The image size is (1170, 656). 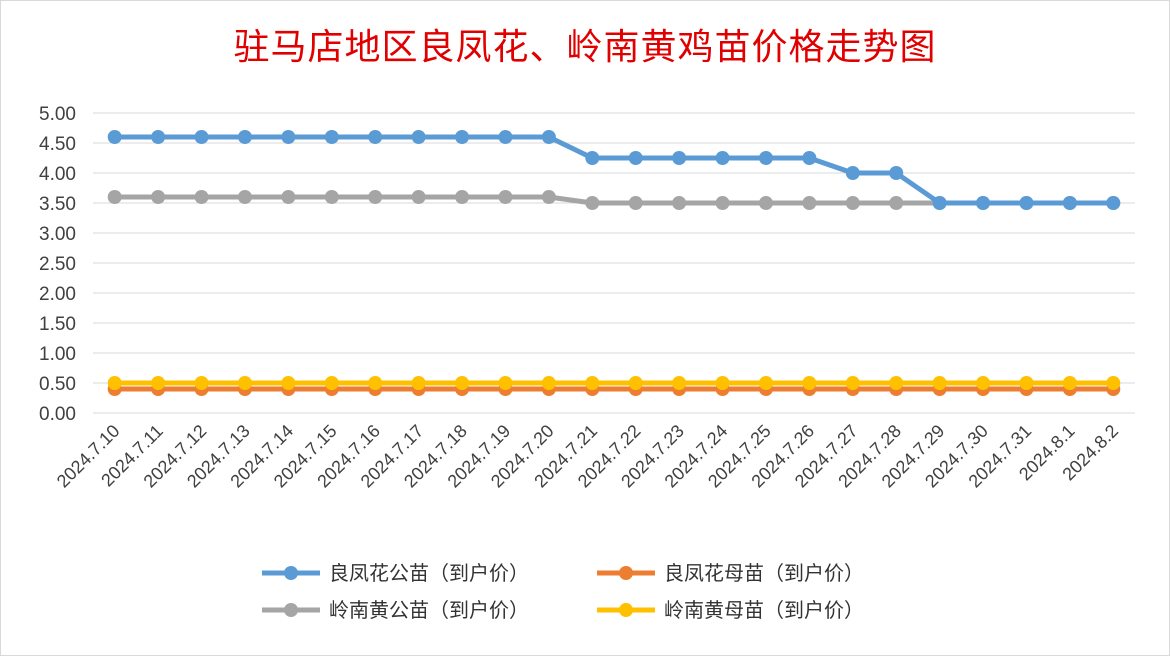 I want to click on y-tick-label: 0.00, so click(x=57, y=414).